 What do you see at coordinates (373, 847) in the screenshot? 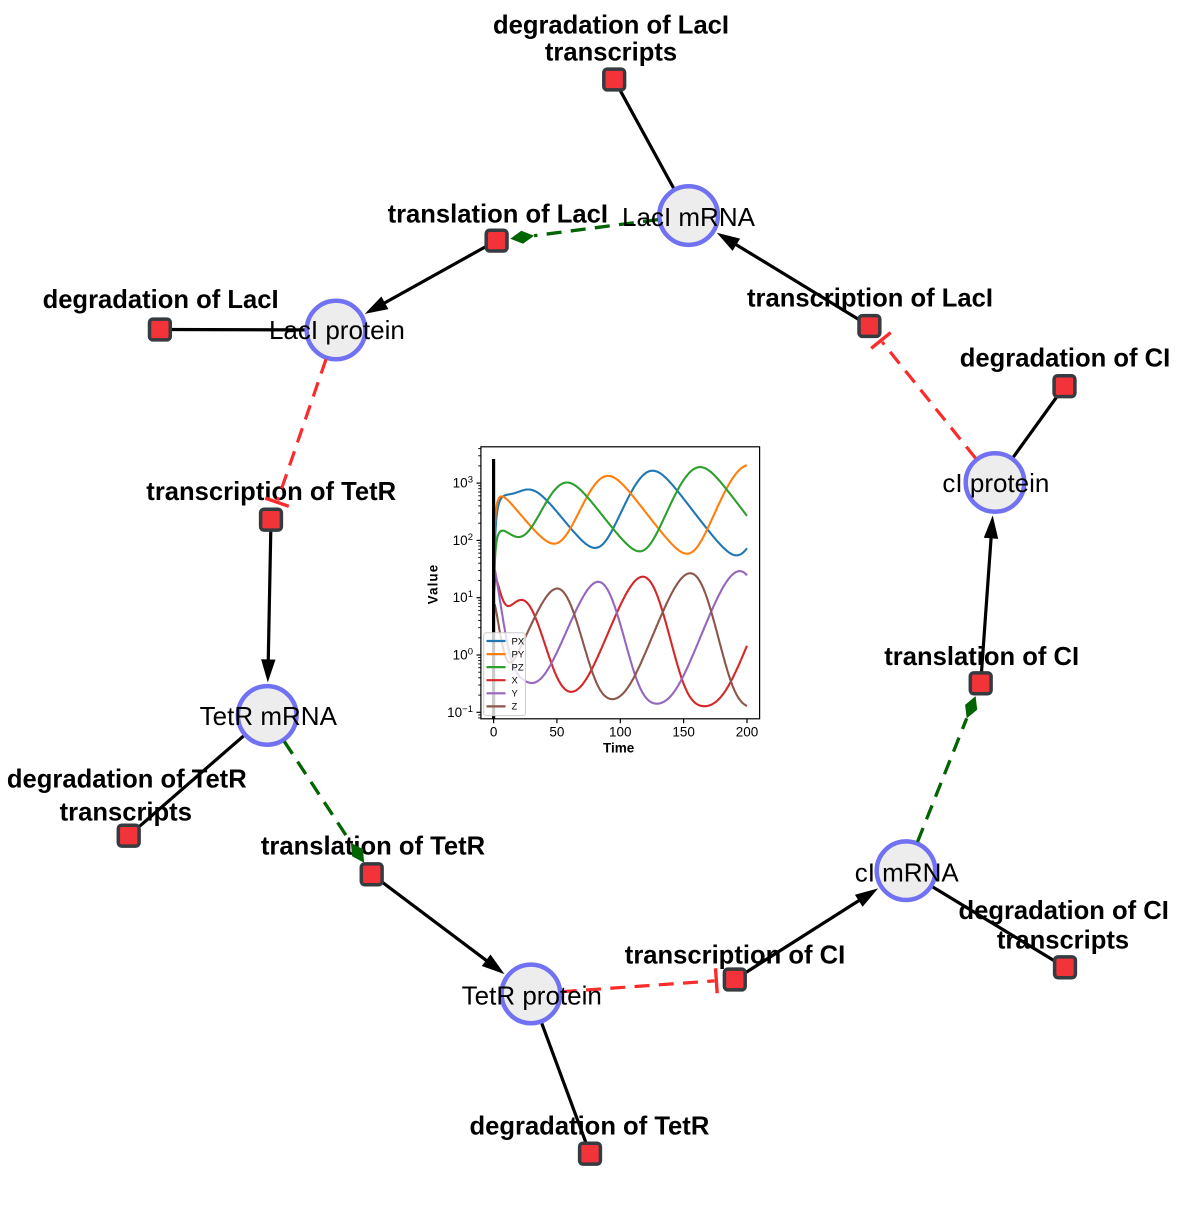
I see `svg-text: translation of TetR` at bounding box center [373, 847].